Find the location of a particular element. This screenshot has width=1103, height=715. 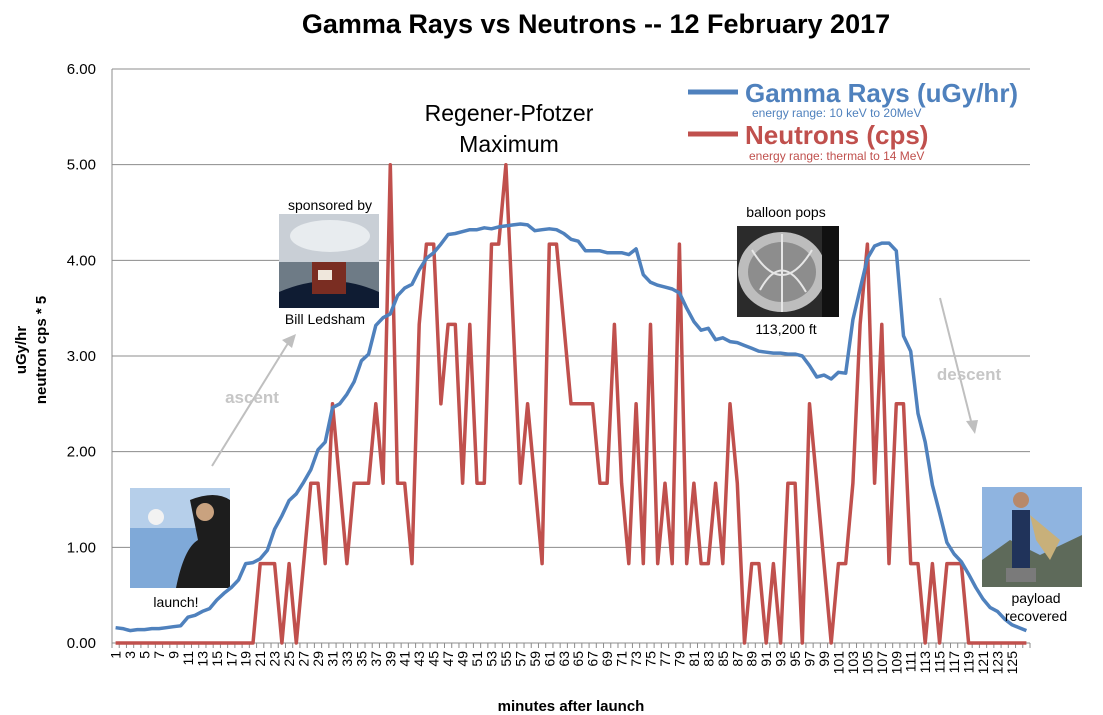

x-tick-label: 33 is located at coordinates (347, 659).